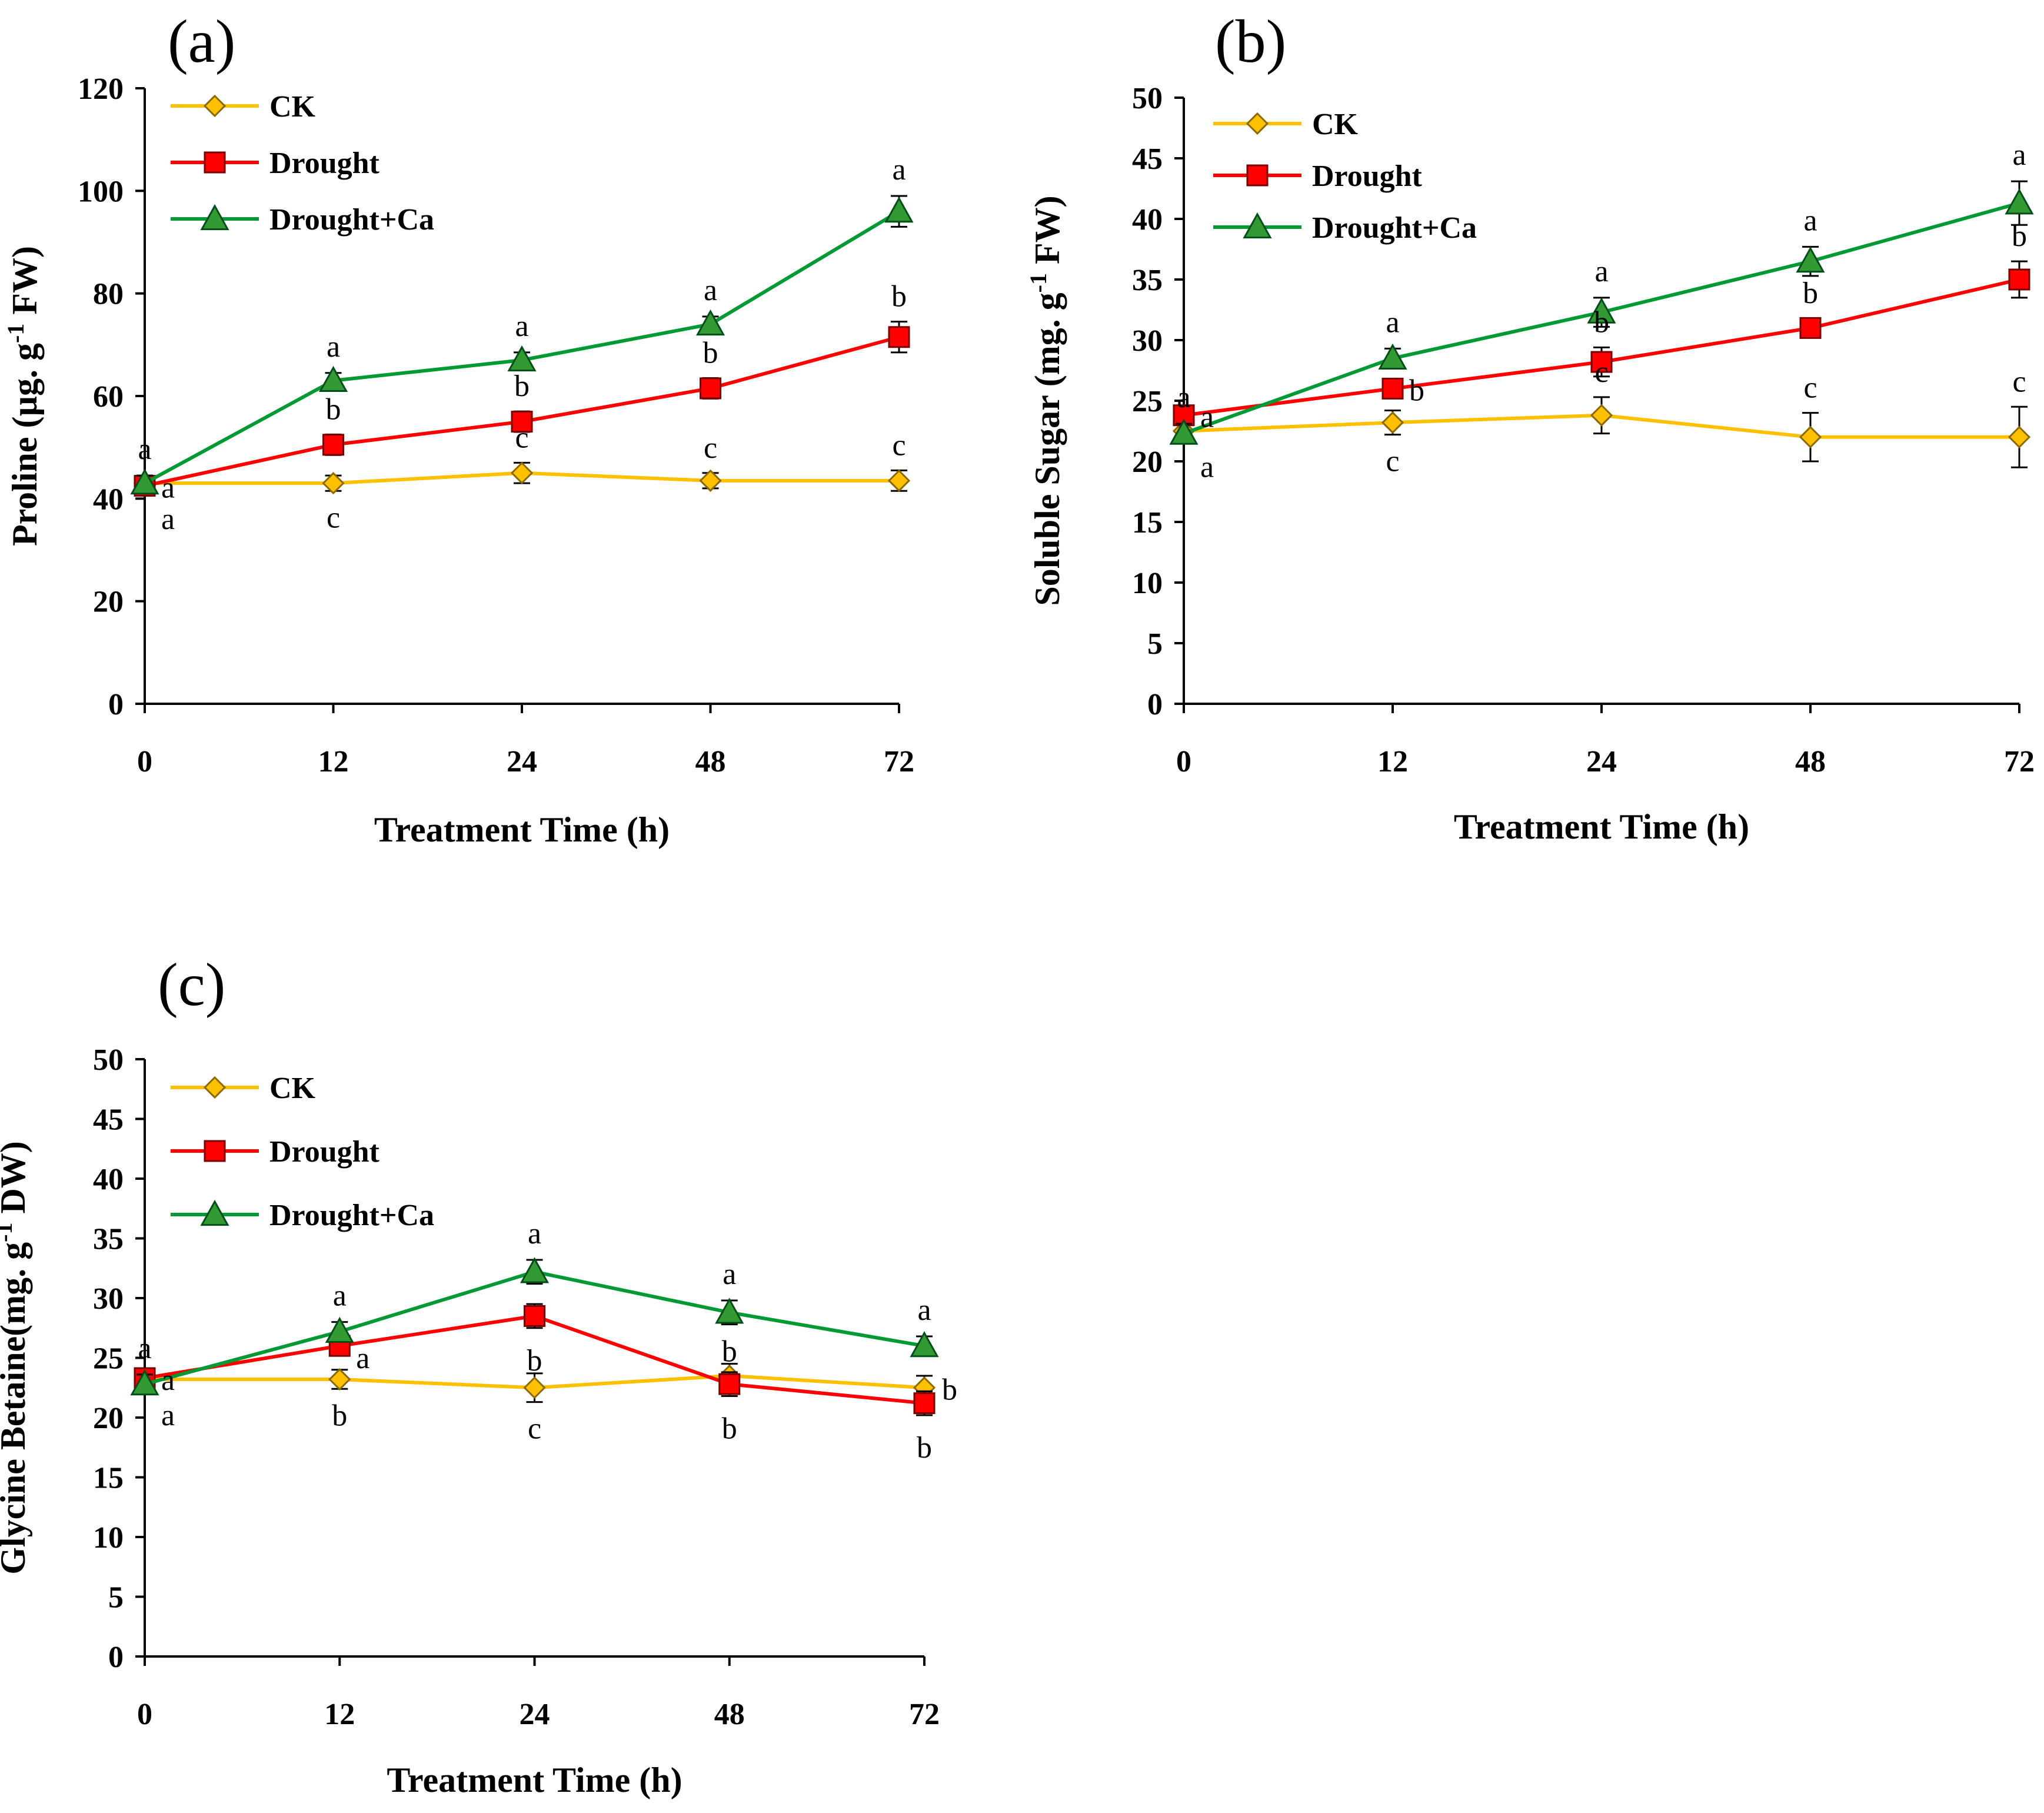 This screenshot has width=2044, height=1813. Describe the element at coordinates (215, 106) in the screenshot. I see `legend-marker-diamond` at that location.